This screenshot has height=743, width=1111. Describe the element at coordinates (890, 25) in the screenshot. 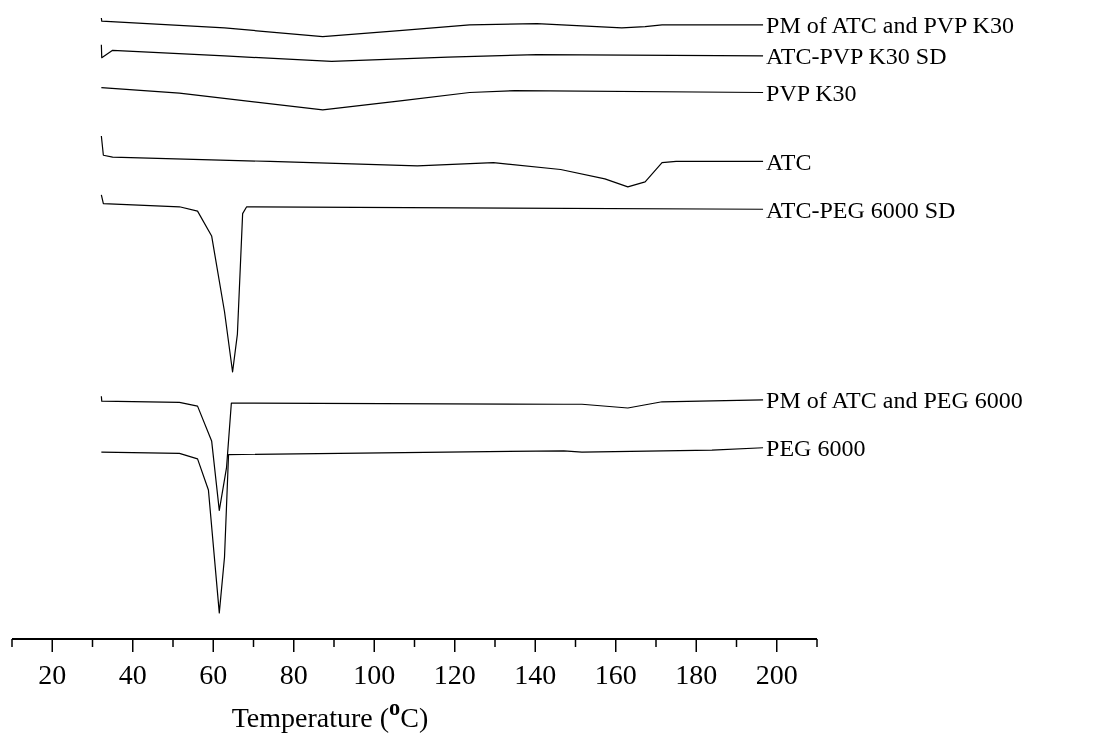

I see `series-label: PM of ATC and PVP K30` at that location.